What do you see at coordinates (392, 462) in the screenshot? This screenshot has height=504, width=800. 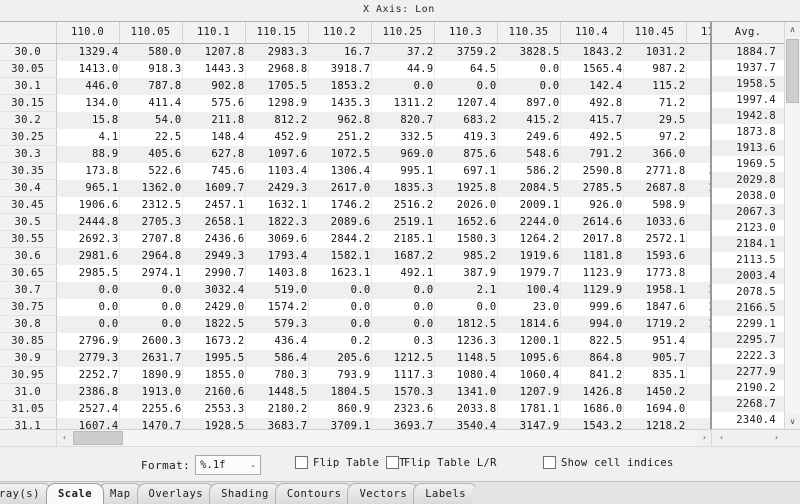 I see `flip-table-lr-checkbox` at bounding box center [392, 462].